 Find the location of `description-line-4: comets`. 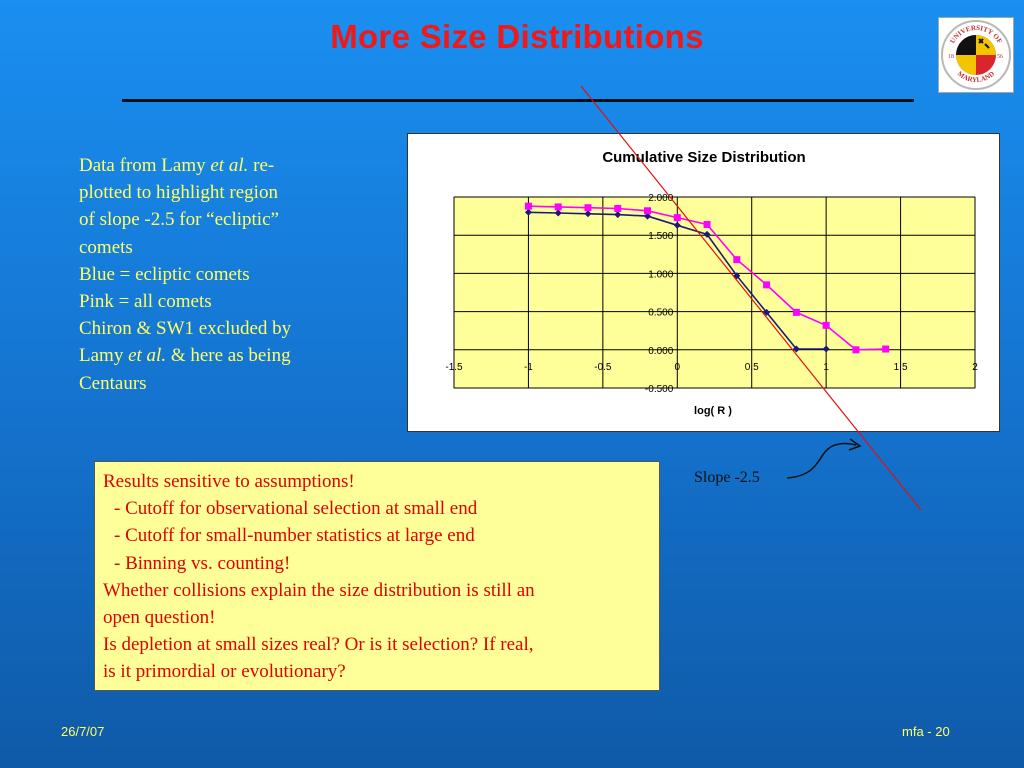

description-line-4: comets is located at coordinates (106, 247).